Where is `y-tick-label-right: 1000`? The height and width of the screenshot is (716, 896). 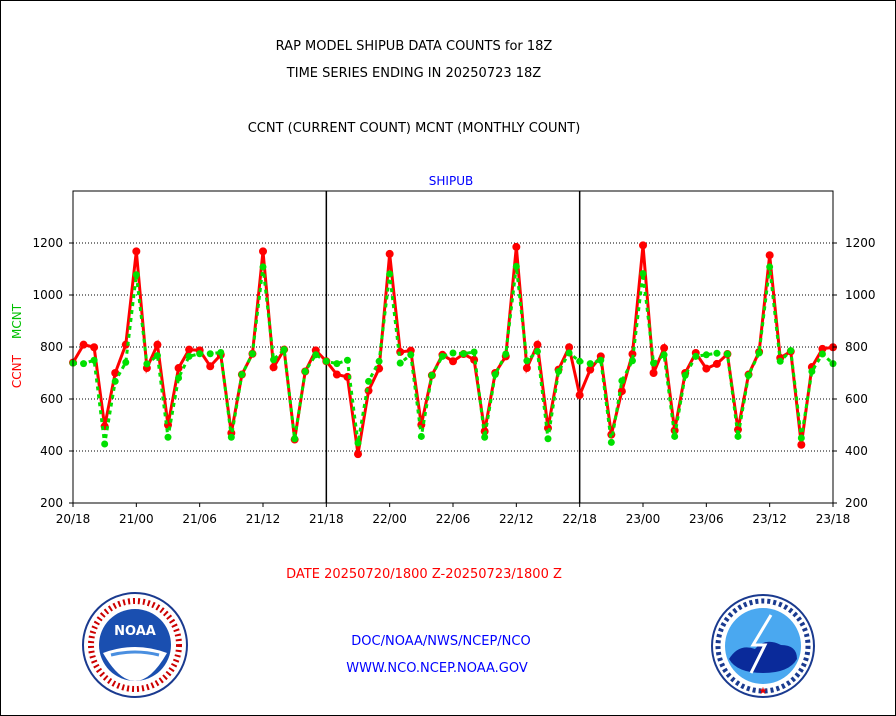 y-tick-label-right: 1000 is located at coordinates (860, 295).